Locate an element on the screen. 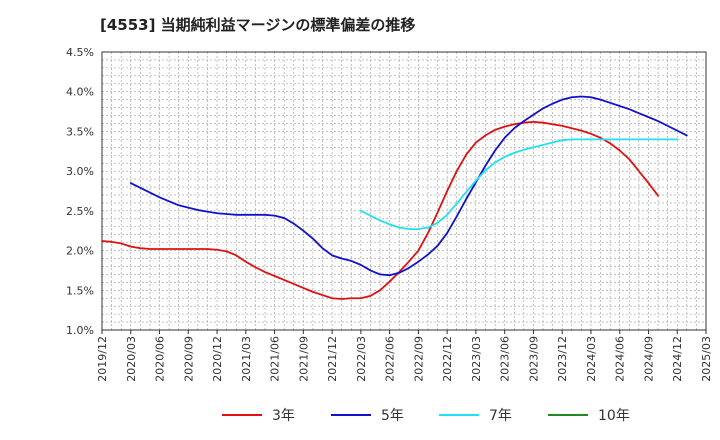 Image resolution: width=720 pixels, height=440 pixels. x-tick-label: 2023/12 is located at coordinates (562, 359).